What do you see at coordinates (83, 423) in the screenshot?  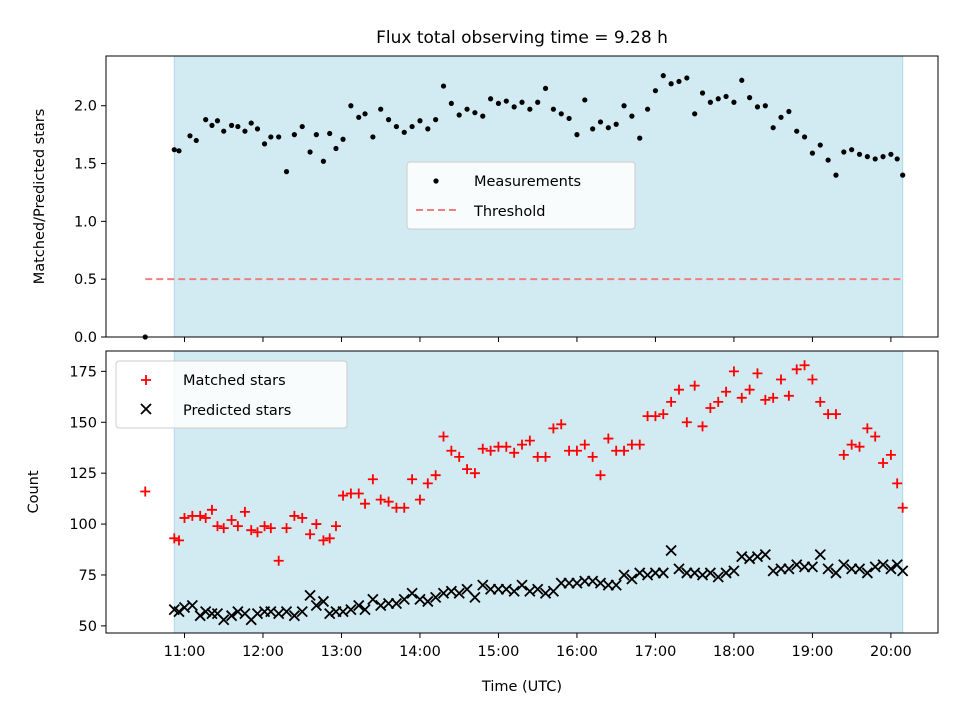 I see `y-tick-label: 150` at bounding box center [83, 423].